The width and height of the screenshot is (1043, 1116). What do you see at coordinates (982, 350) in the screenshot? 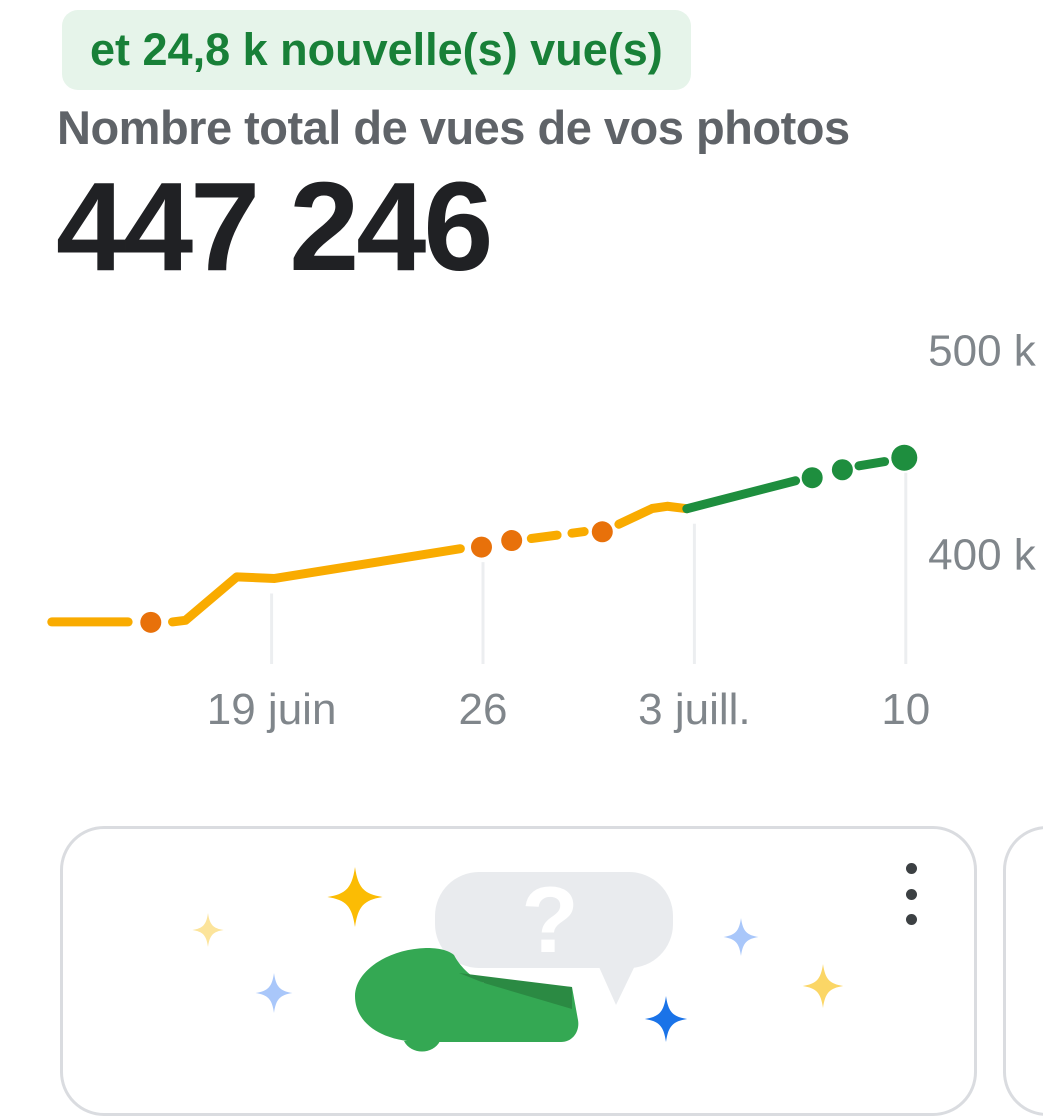
I see `y-tick-label: 500 k` at bounding box center [982, 350].